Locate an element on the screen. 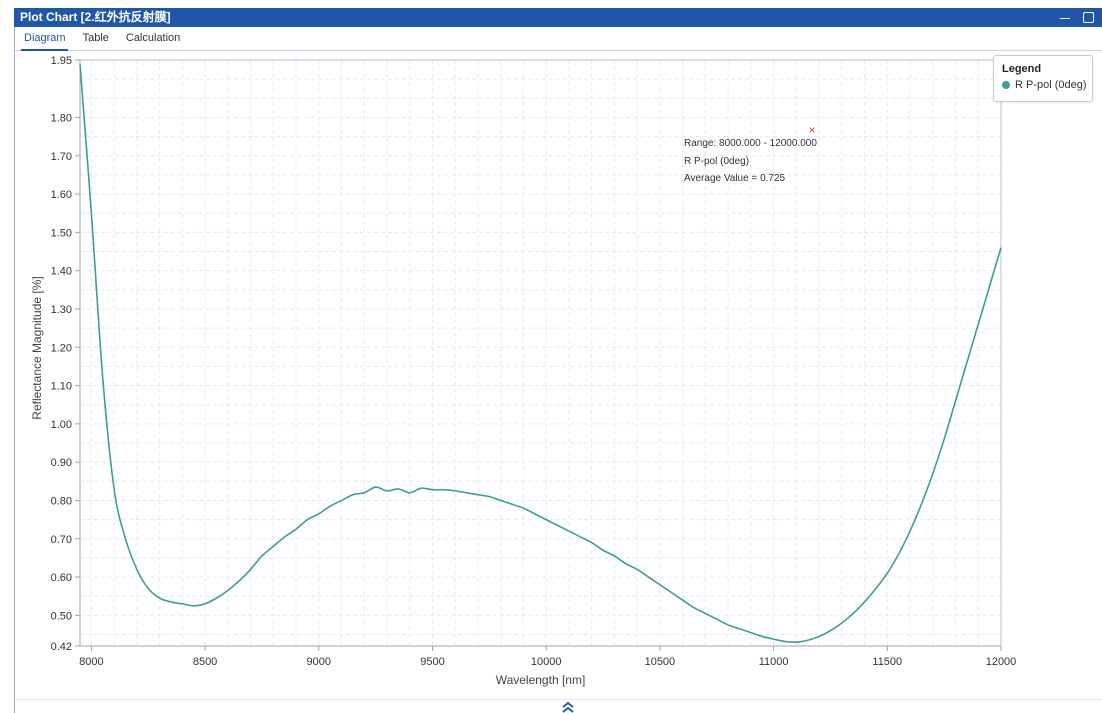  y-tick-label: 1.30 is located at coordinates (61, 310).